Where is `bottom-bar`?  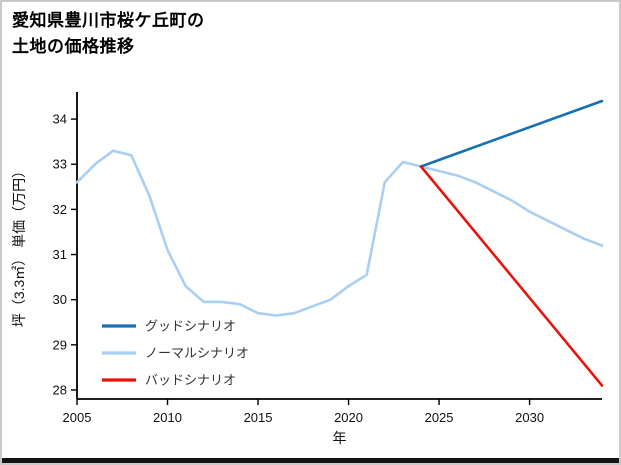
bottom-bar is located at coordinates (310, 460).